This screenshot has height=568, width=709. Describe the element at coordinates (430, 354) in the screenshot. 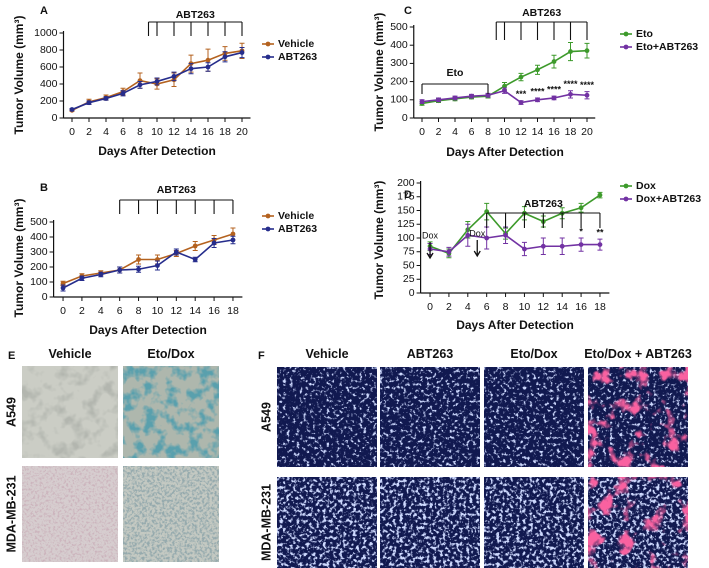

I see `column-header: ABT263` at that location.